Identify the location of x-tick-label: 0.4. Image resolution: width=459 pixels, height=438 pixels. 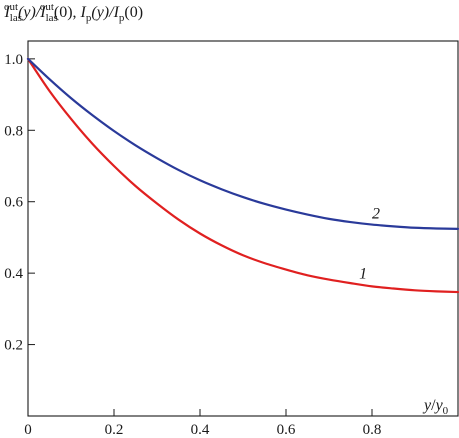
(200, 430).